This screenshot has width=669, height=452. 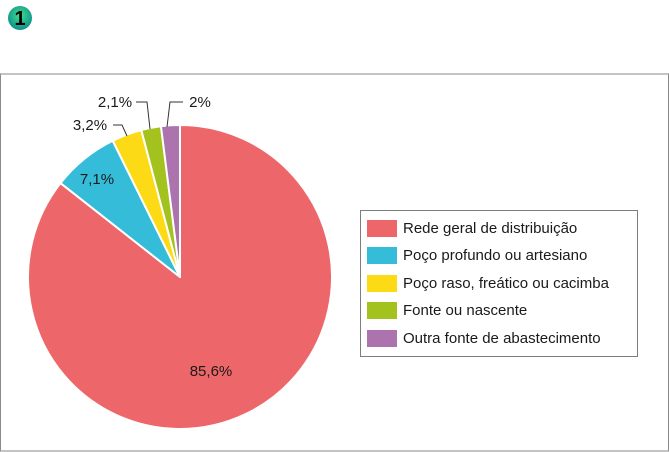 I want to click on slice-label: 2,1%, so click(x=115, y=102).